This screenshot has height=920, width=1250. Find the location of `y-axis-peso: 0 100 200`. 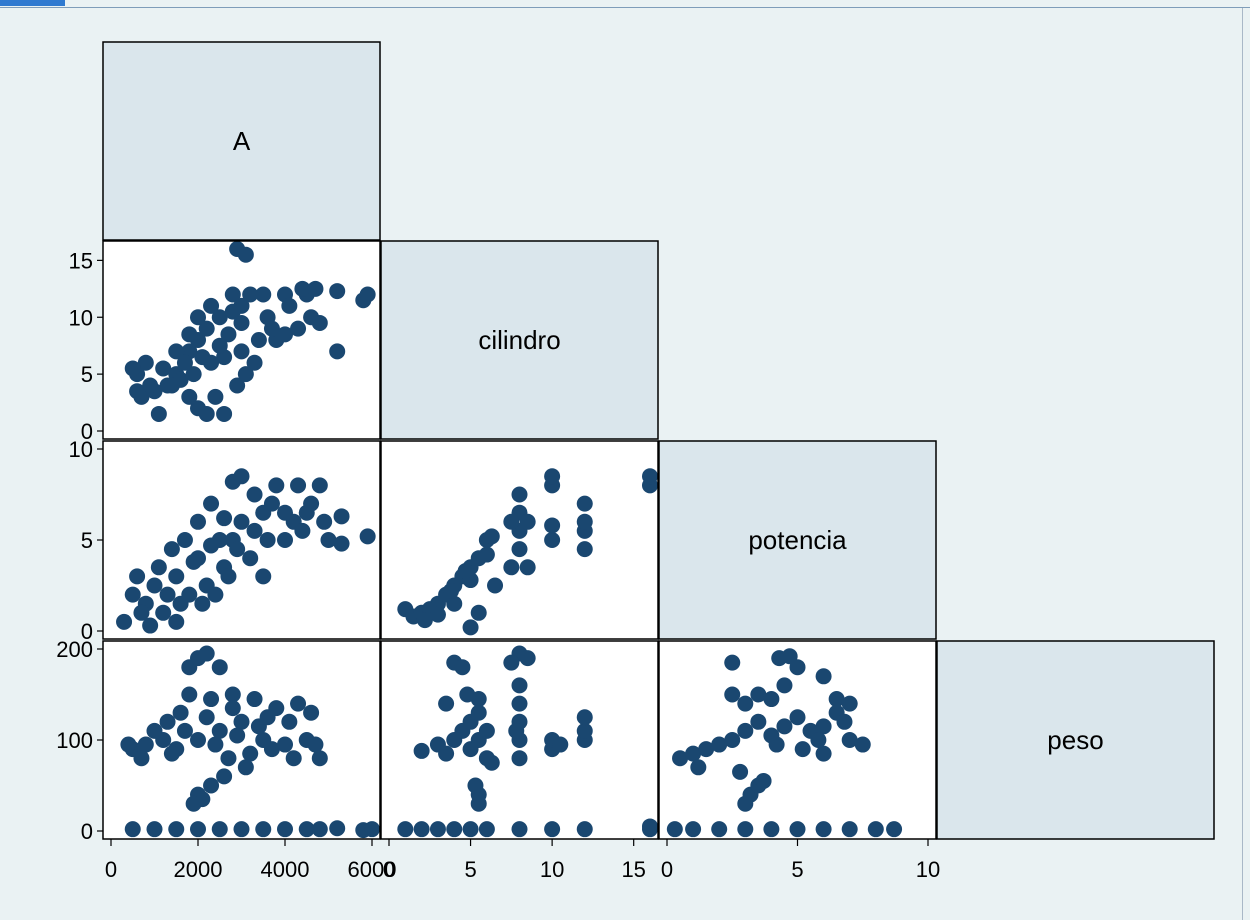

y-axis-peso: 0 100 200 is located at coordinates (79, 740).